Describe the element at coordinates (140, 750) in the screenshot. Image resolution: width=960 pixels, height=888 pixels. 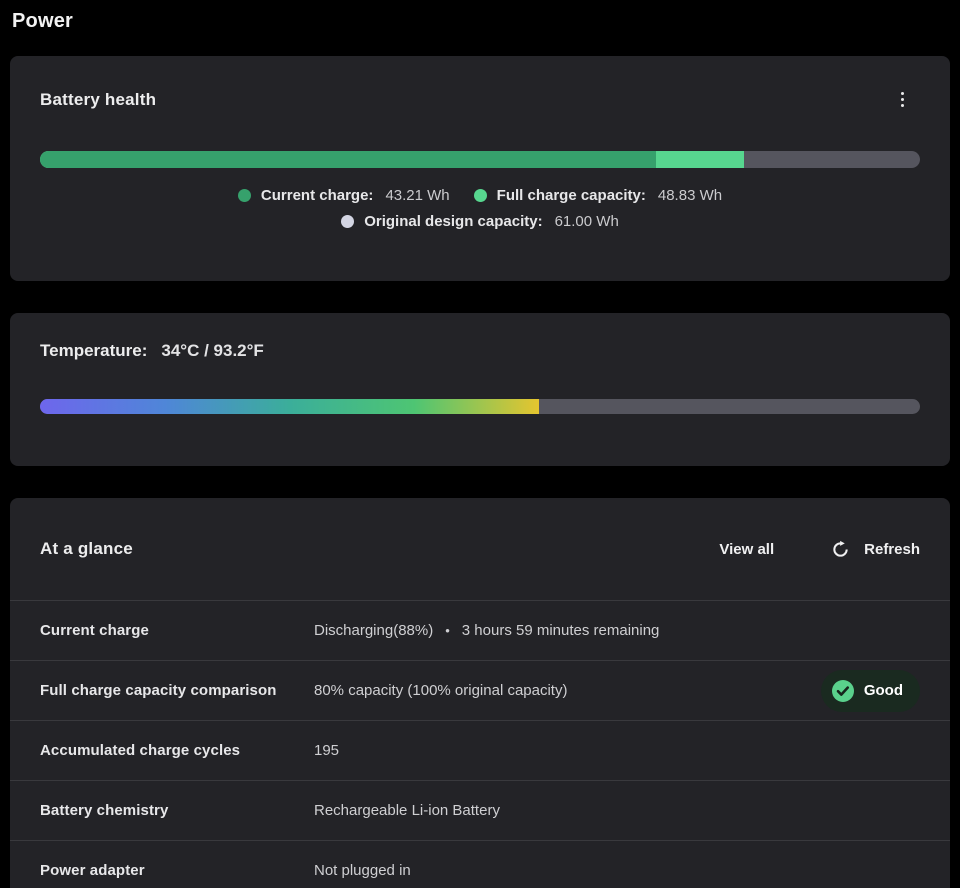
I see `row-label: Accumulated charge cycles` at that location.